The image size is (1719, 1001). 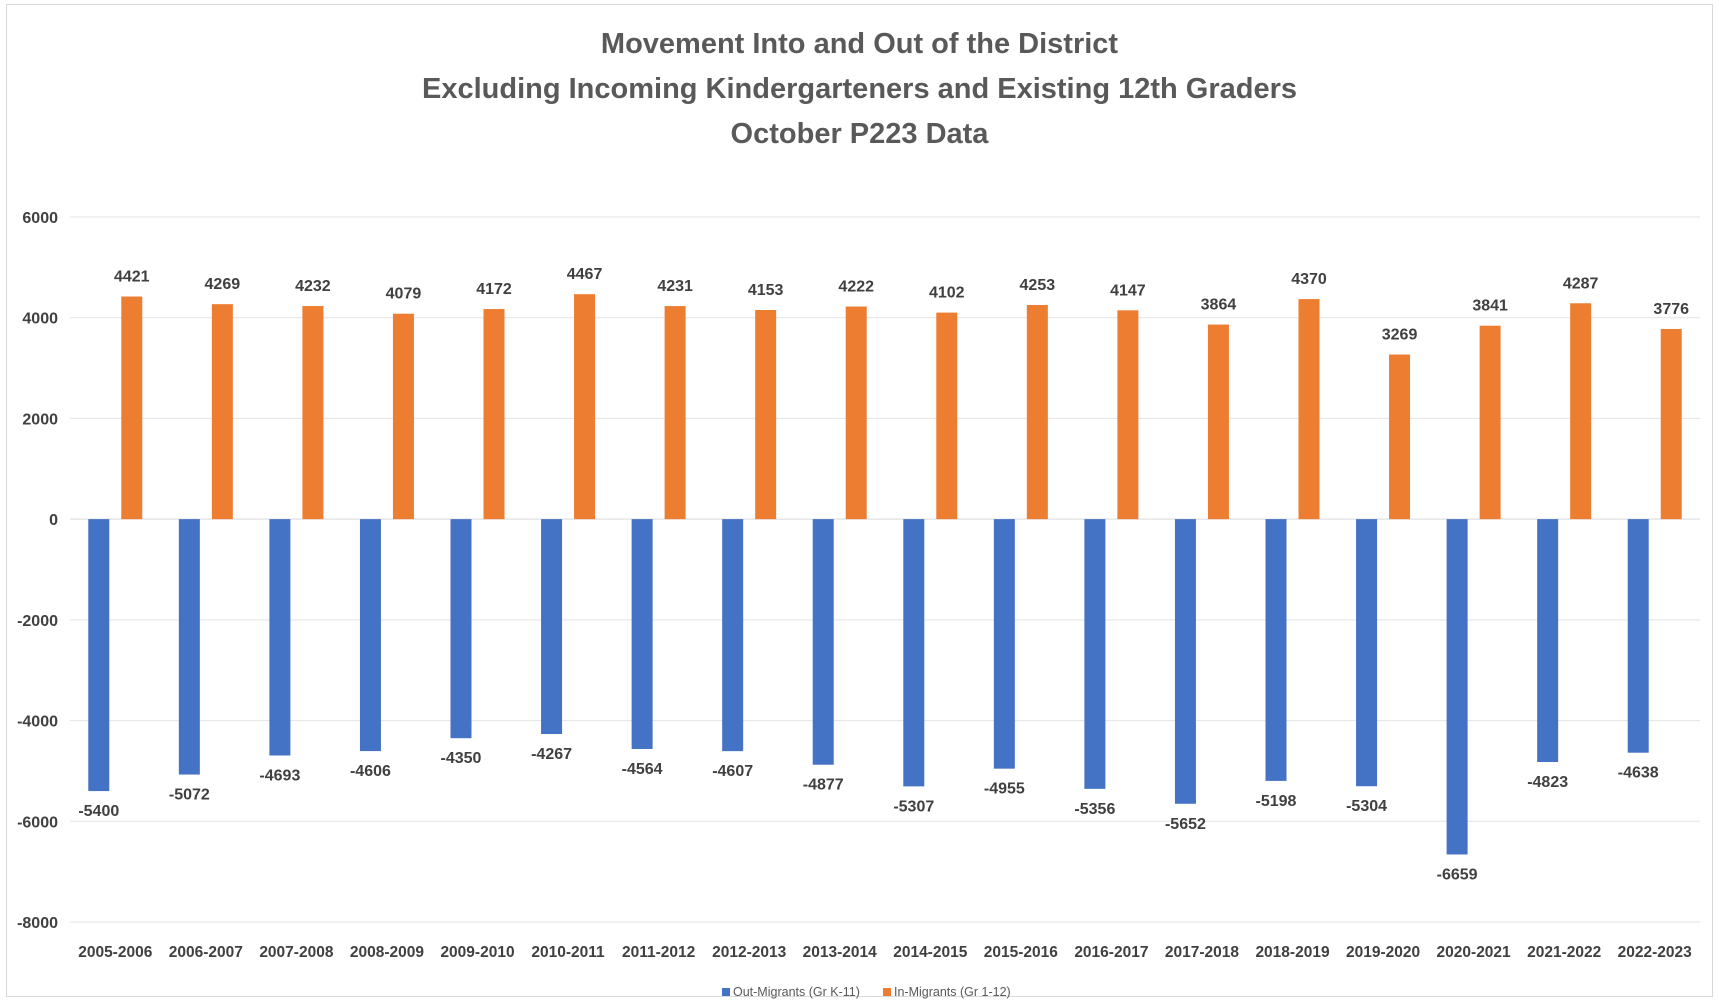 I want to click on y-tick-label: 2000, so click(x=40, y=419).